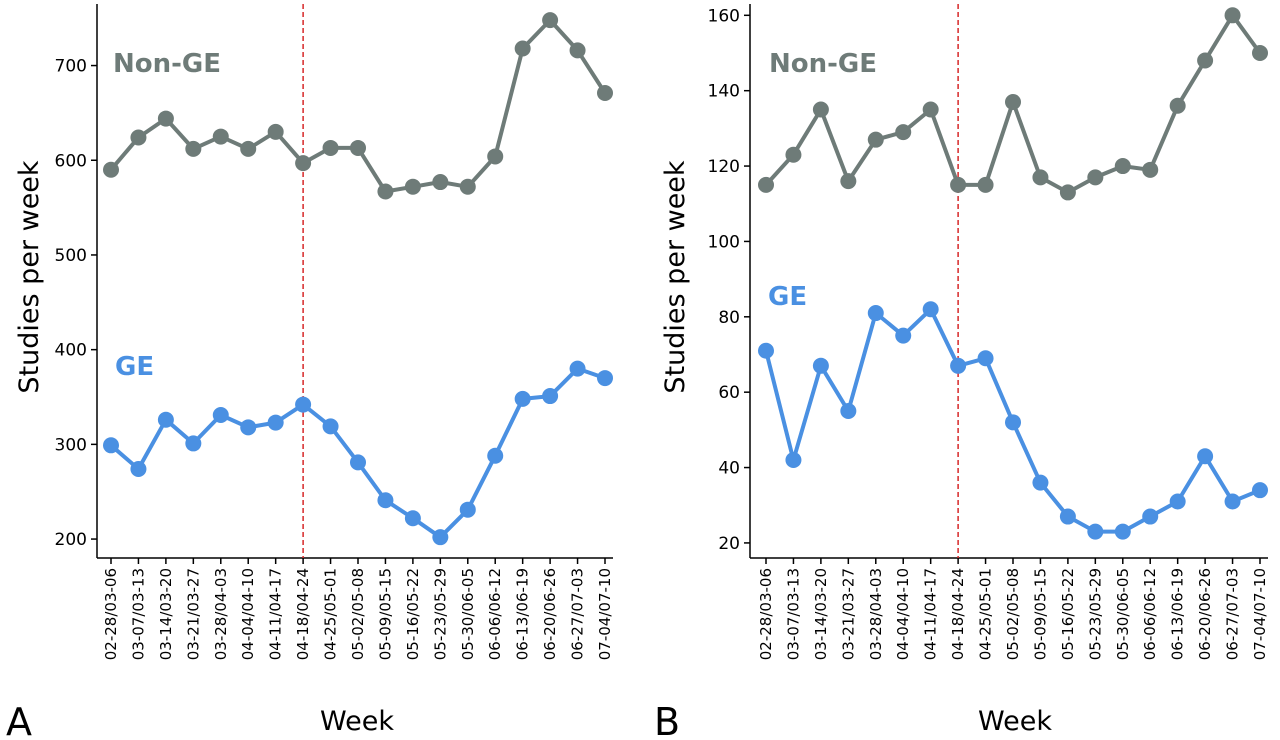 This screenshot has width=1280, height=740. What do you see at coordinates (413, 614) in the screenshot?
I see `panel-a-x-tick-label: 05-16/05-22` at bounding box center [413, 614].